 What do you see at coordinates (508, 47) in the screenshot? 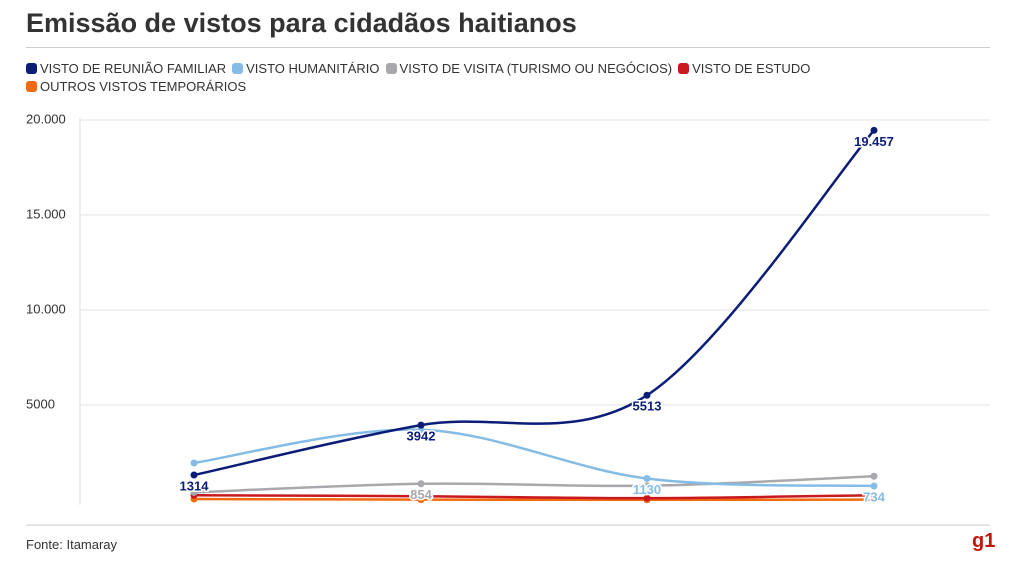
I see `title-rule` at bounding box center [508, 47].